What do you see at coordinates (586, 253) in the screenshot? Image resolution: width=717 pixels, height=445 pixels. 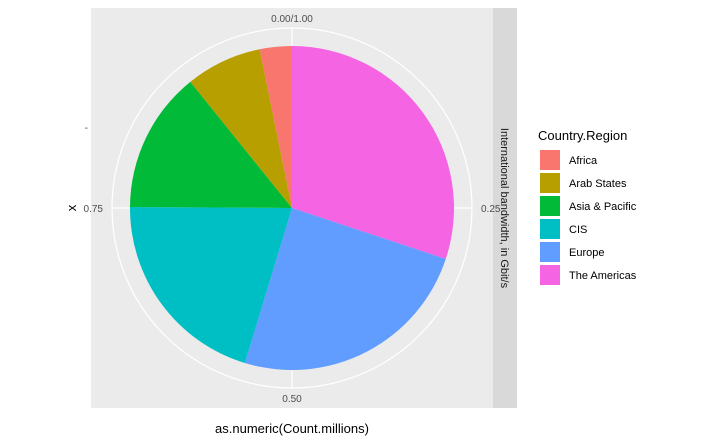 I see `legend-label: Europe` at bounding box center [586, 253].